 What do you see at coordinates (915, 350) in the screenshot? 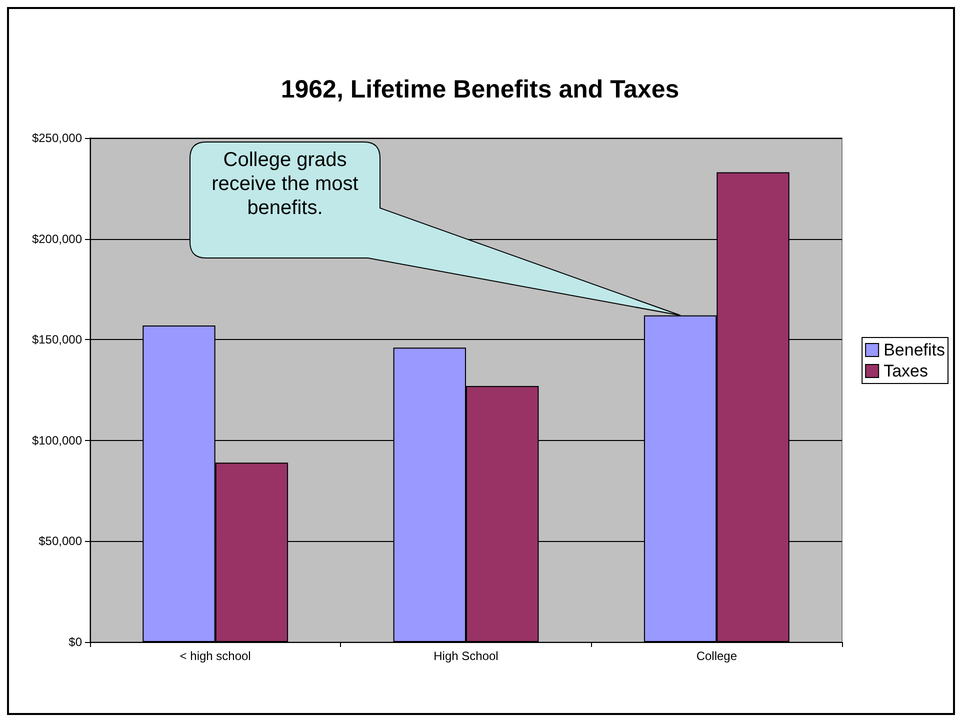
I see `legend-label: Benefits` at bounding box center [915, 350].